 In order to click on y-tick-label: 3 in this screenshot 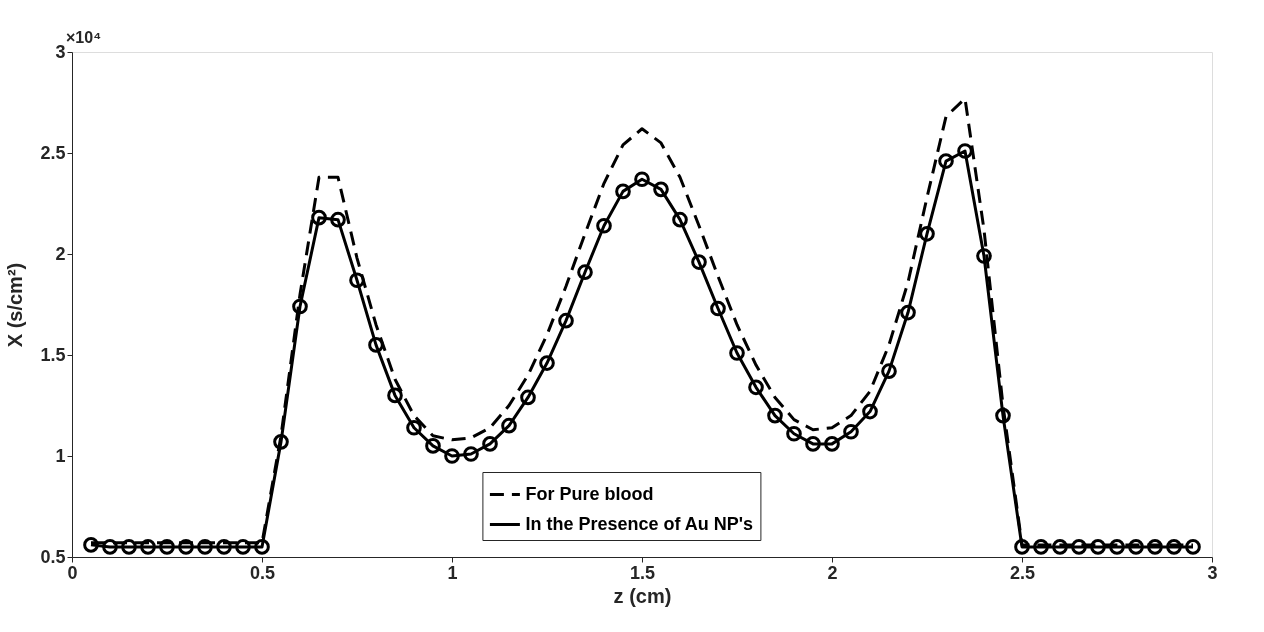, I will do `click(60, 51)`.